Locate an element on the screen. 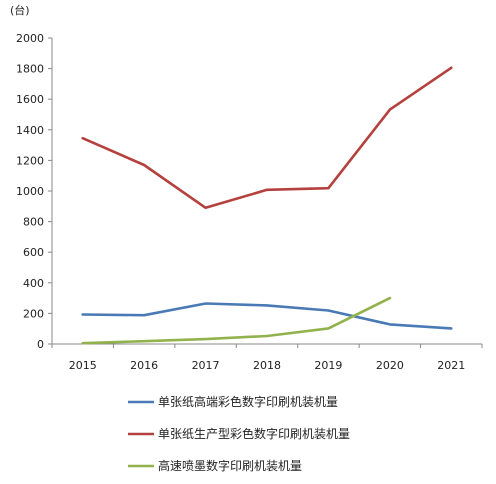  y-tick-label: 600 is located at coordinates (33, 252).